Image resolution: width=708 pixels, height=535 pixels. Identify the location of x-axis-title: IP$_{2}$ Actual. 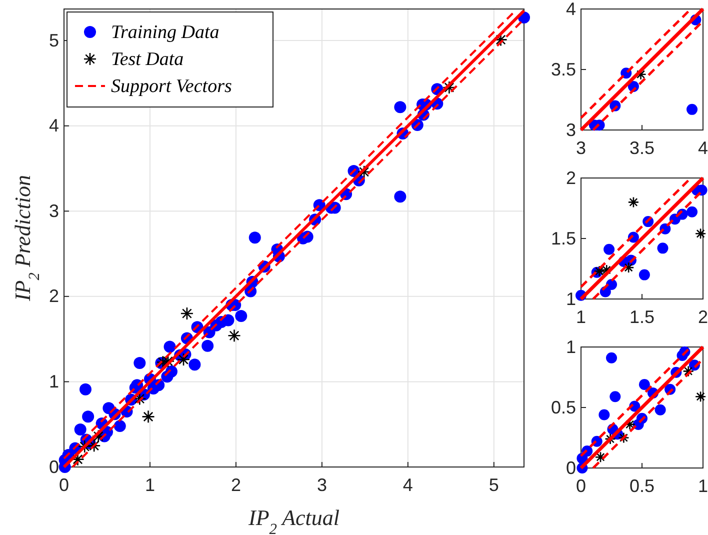
(294, 520).